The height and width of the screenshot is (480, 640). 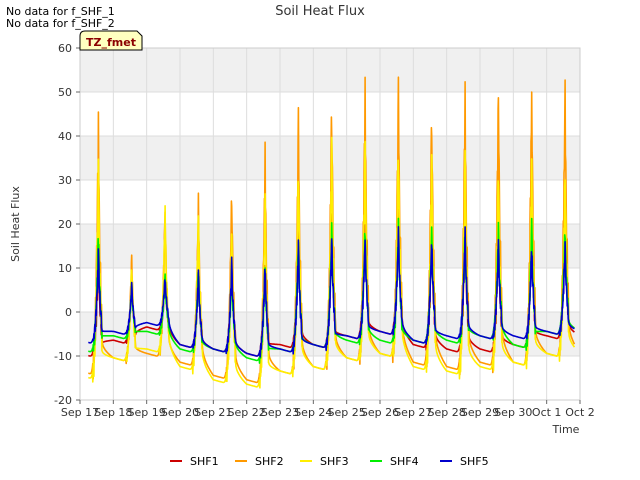 I want to click on badge-label: TZ_fmet, so click(x=111, y=42).